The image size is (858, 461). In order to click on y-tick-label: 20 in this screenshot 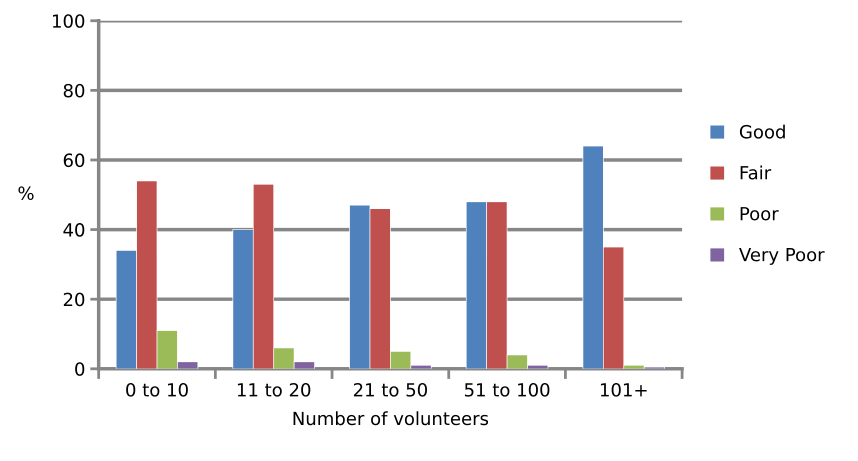, I will do `click(74, 299)`.